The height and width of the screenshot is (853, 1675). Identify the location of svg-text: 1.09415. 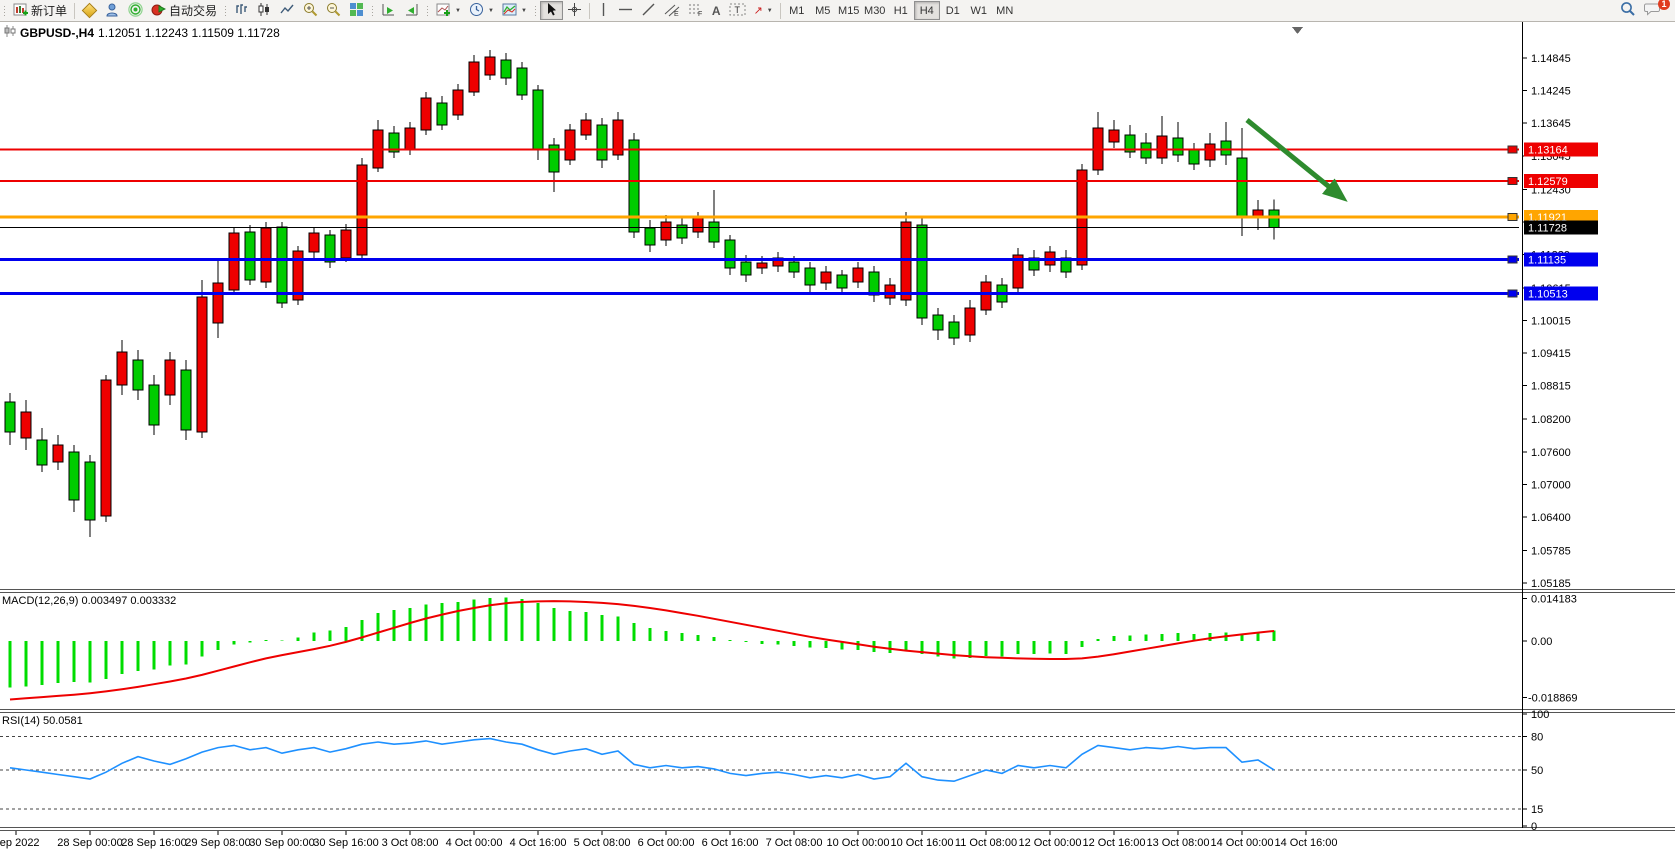
(1551, 354).